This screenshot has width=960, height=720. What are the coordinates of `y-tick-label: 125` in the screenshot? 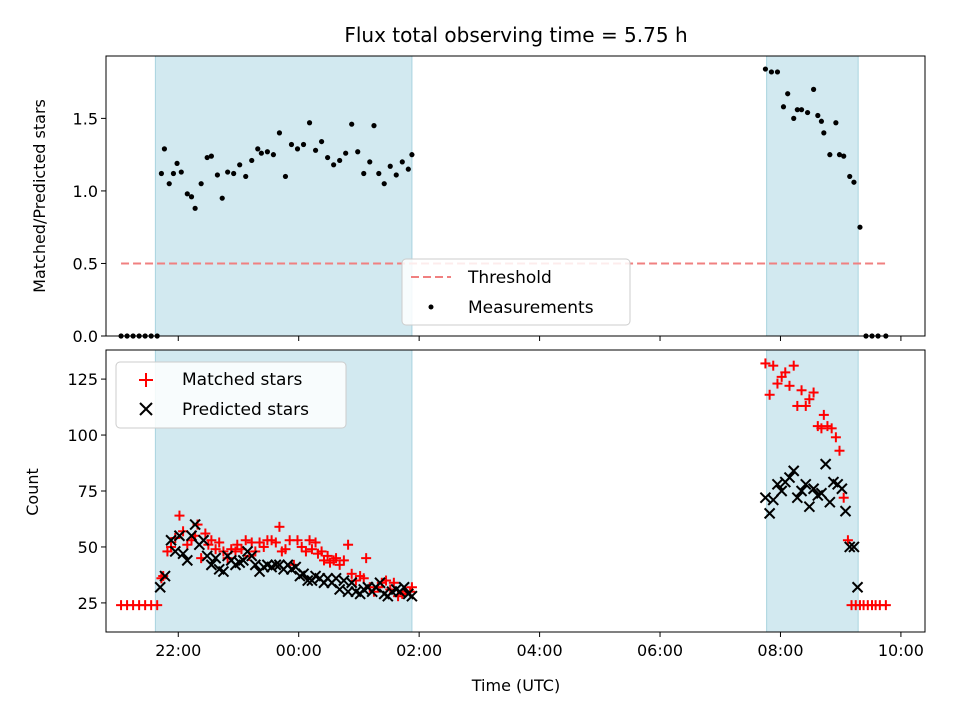 It's located at (82, 379).